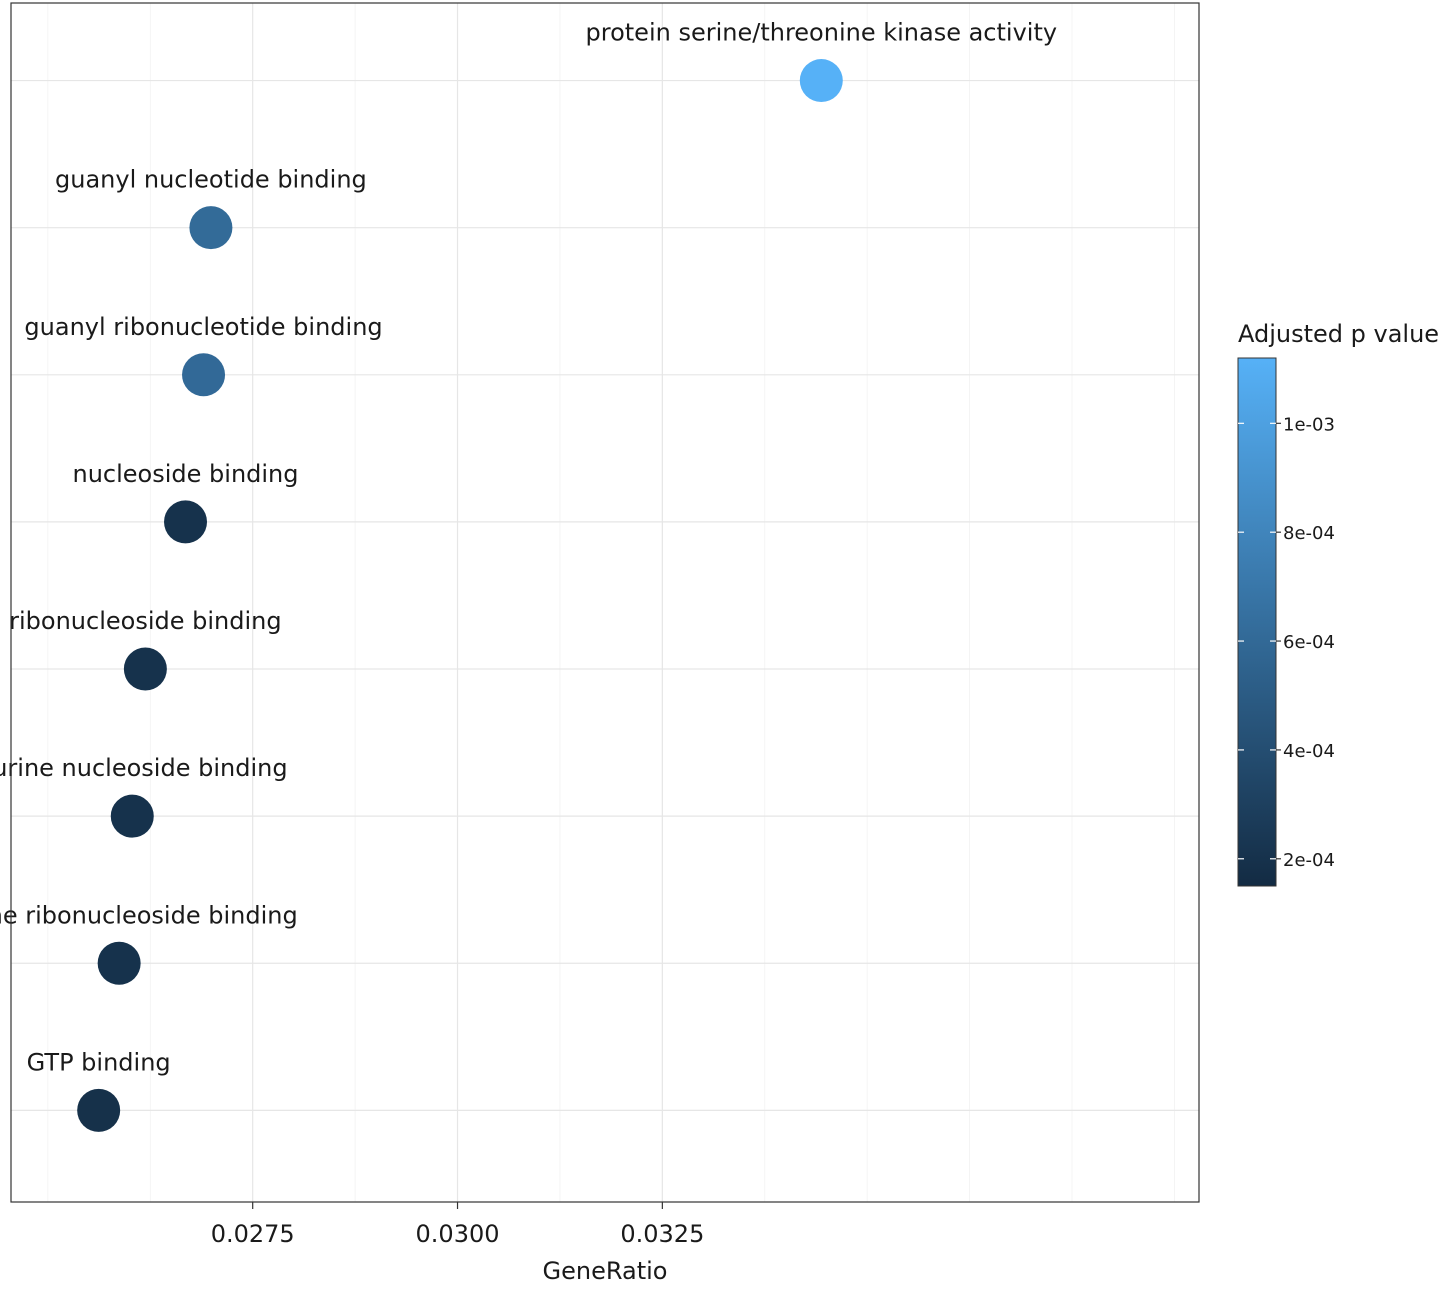 This screenshot has width=1455, height=1293. Describe the element at coordinates (1309, 751) in the screenshot. I see `legend-tick-label: 4e-04` at that location.